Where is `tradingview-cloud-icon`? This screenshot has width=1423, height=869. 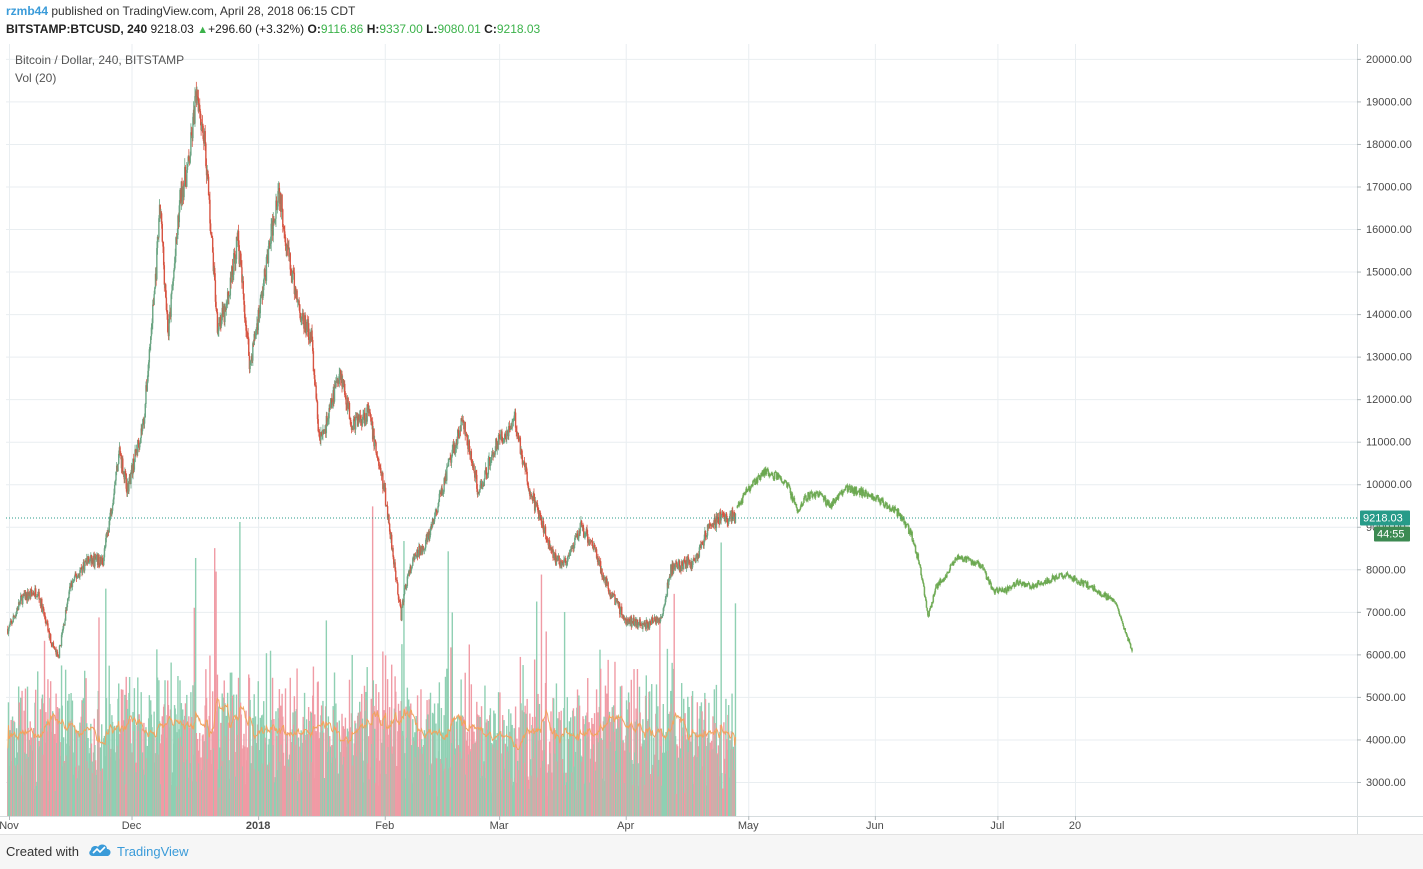 tradingview-cloud-icon is located at coordinates (100, 850).